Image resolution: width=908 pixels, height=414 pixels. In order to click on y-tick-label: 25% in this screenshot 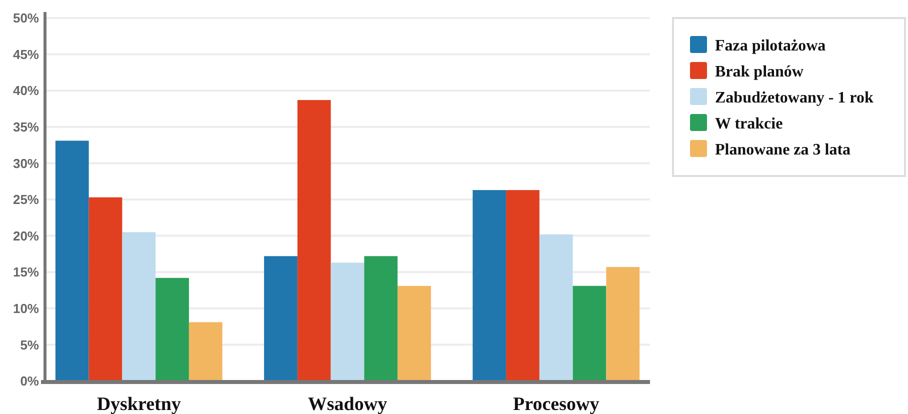, I will do `click(26, 200)`.